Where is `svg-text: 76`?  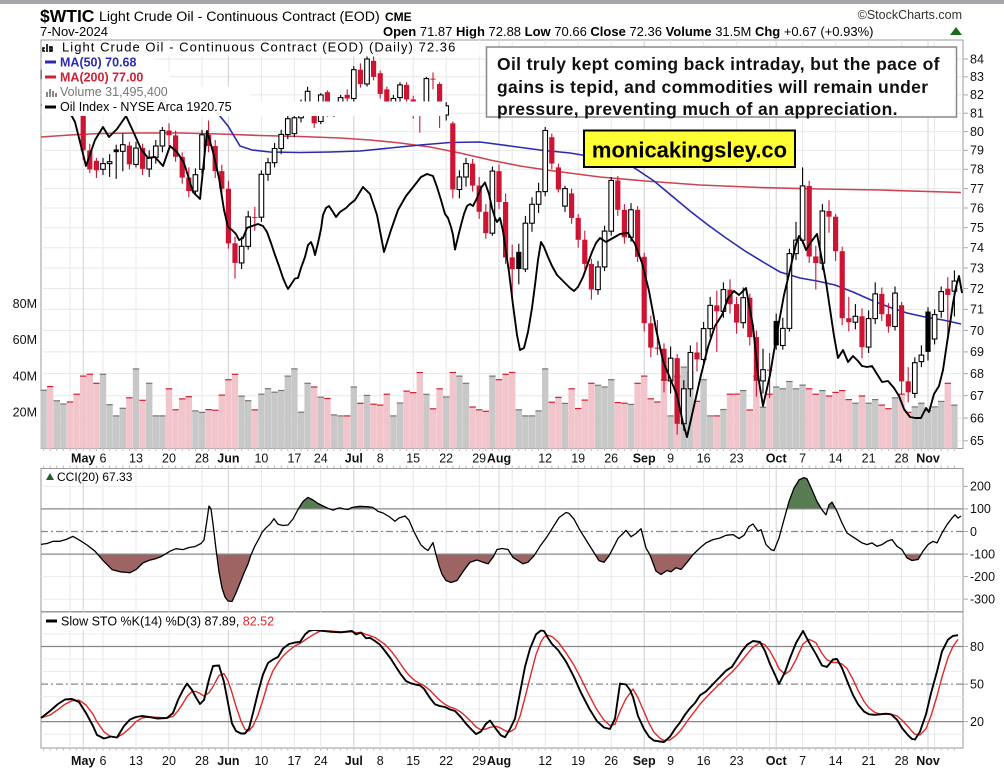 svg-text: 76 is located at coordinates (977, 208).